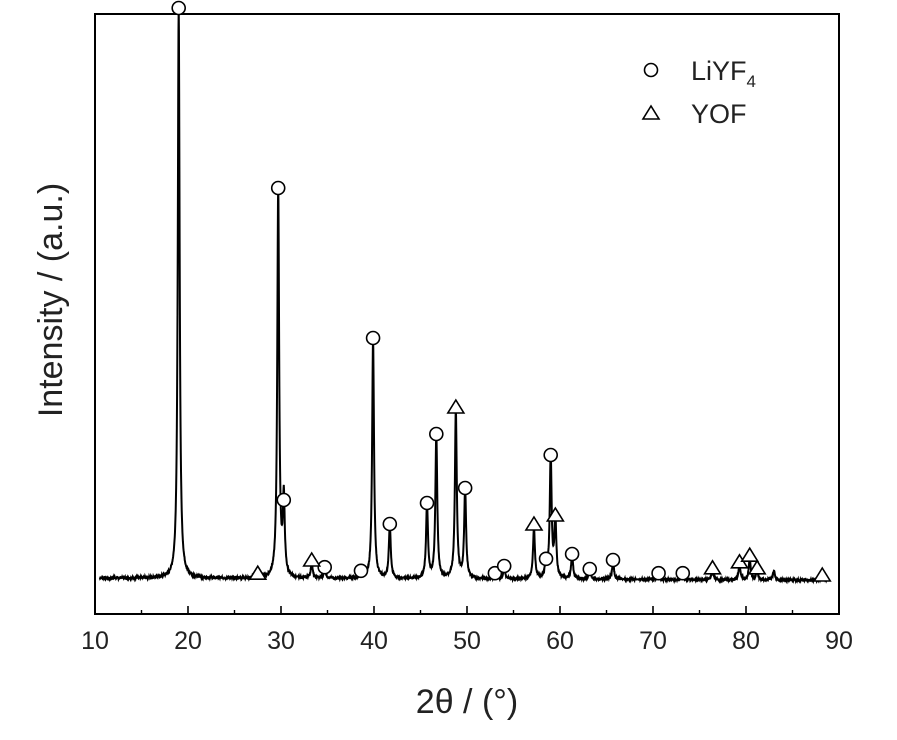  What do you see at coordinates (653, 641) in the screenshot?
I see `x-tick-label-70: 70` at bounding box center [653, 641].